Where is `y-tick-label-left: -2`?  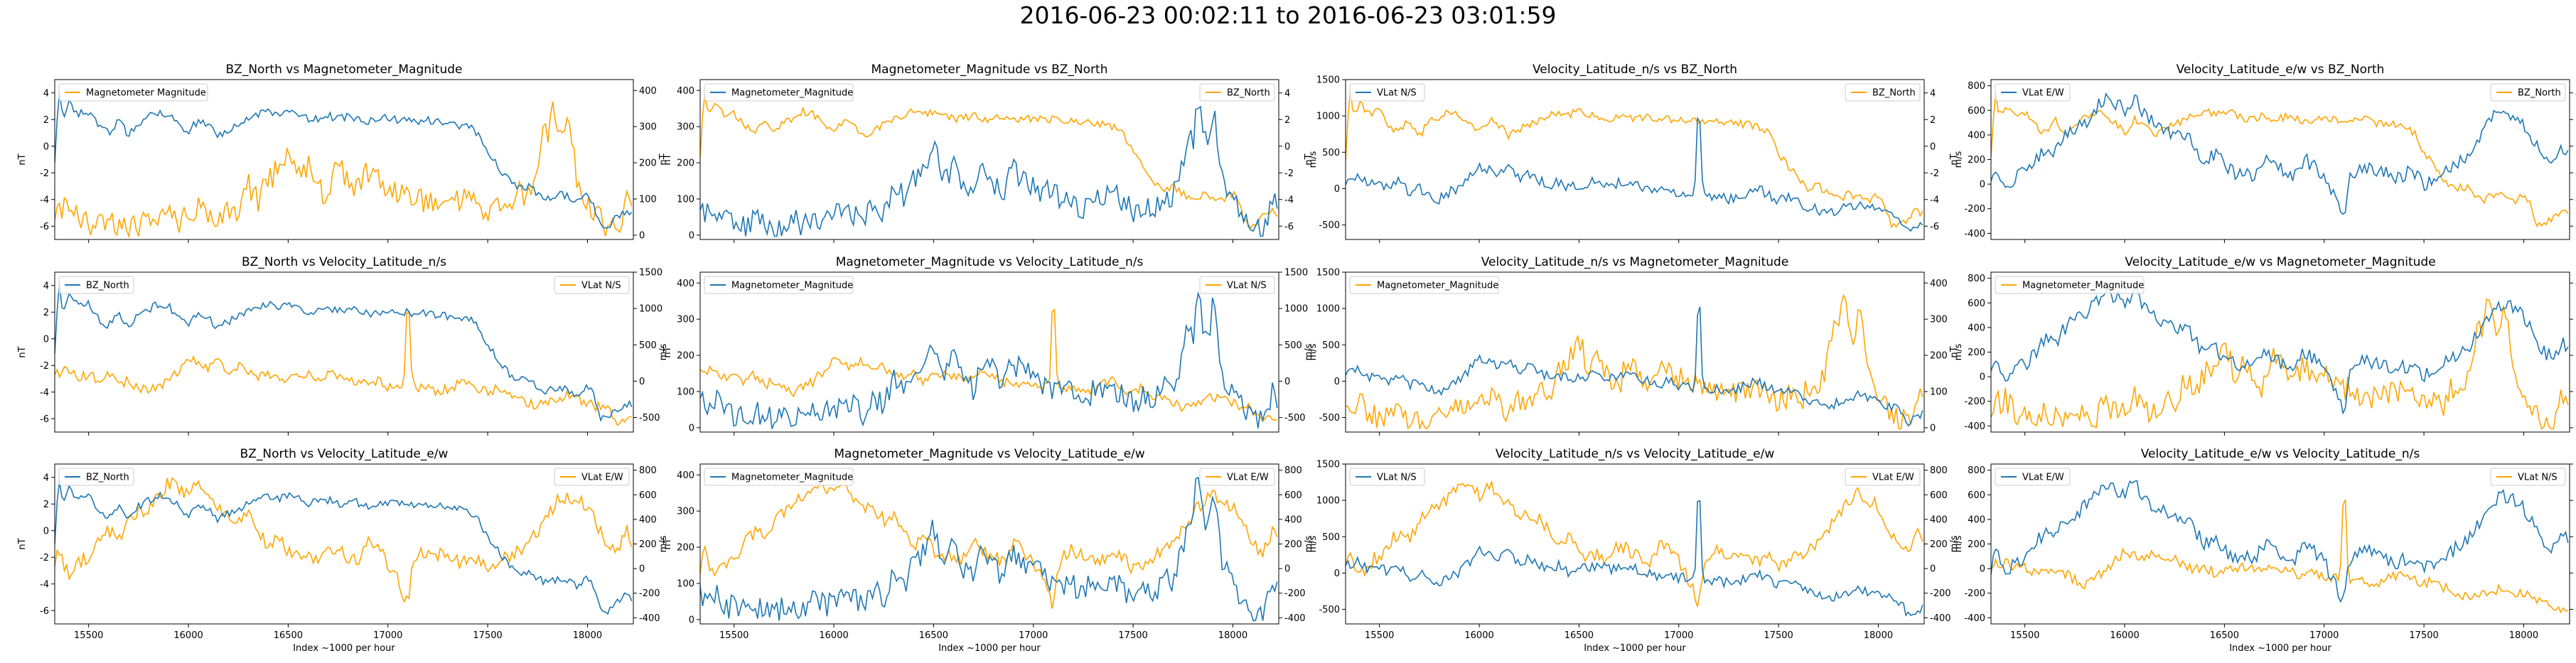 y-tick-label-left: -2 is located at coordinates (44, 558).